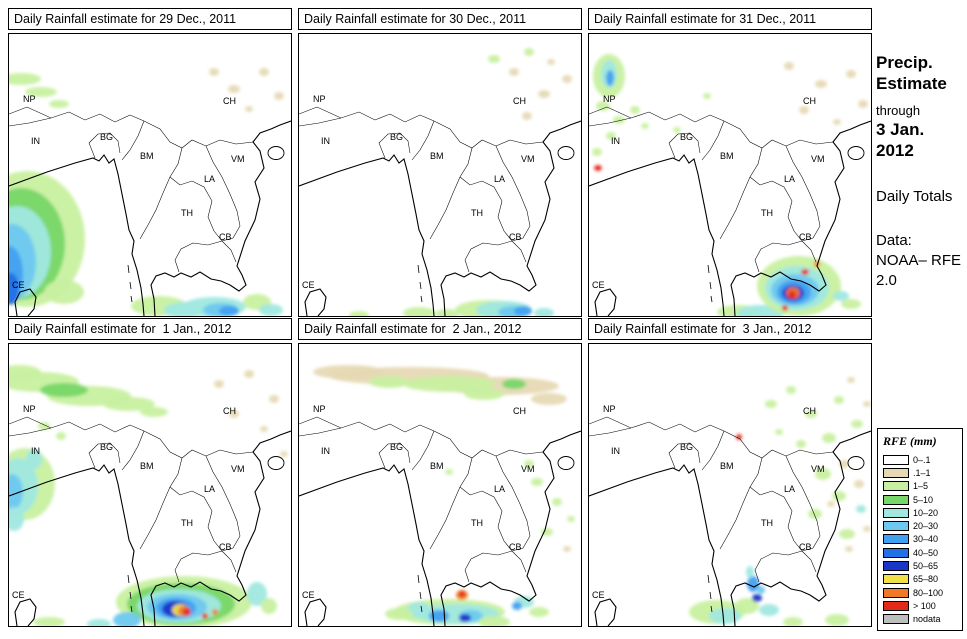 The width and height of the screenshot is (967, 639). Describe the element at coordinates (147, 156) in the screenshot. I see `country-label-bm: BM` at that location.